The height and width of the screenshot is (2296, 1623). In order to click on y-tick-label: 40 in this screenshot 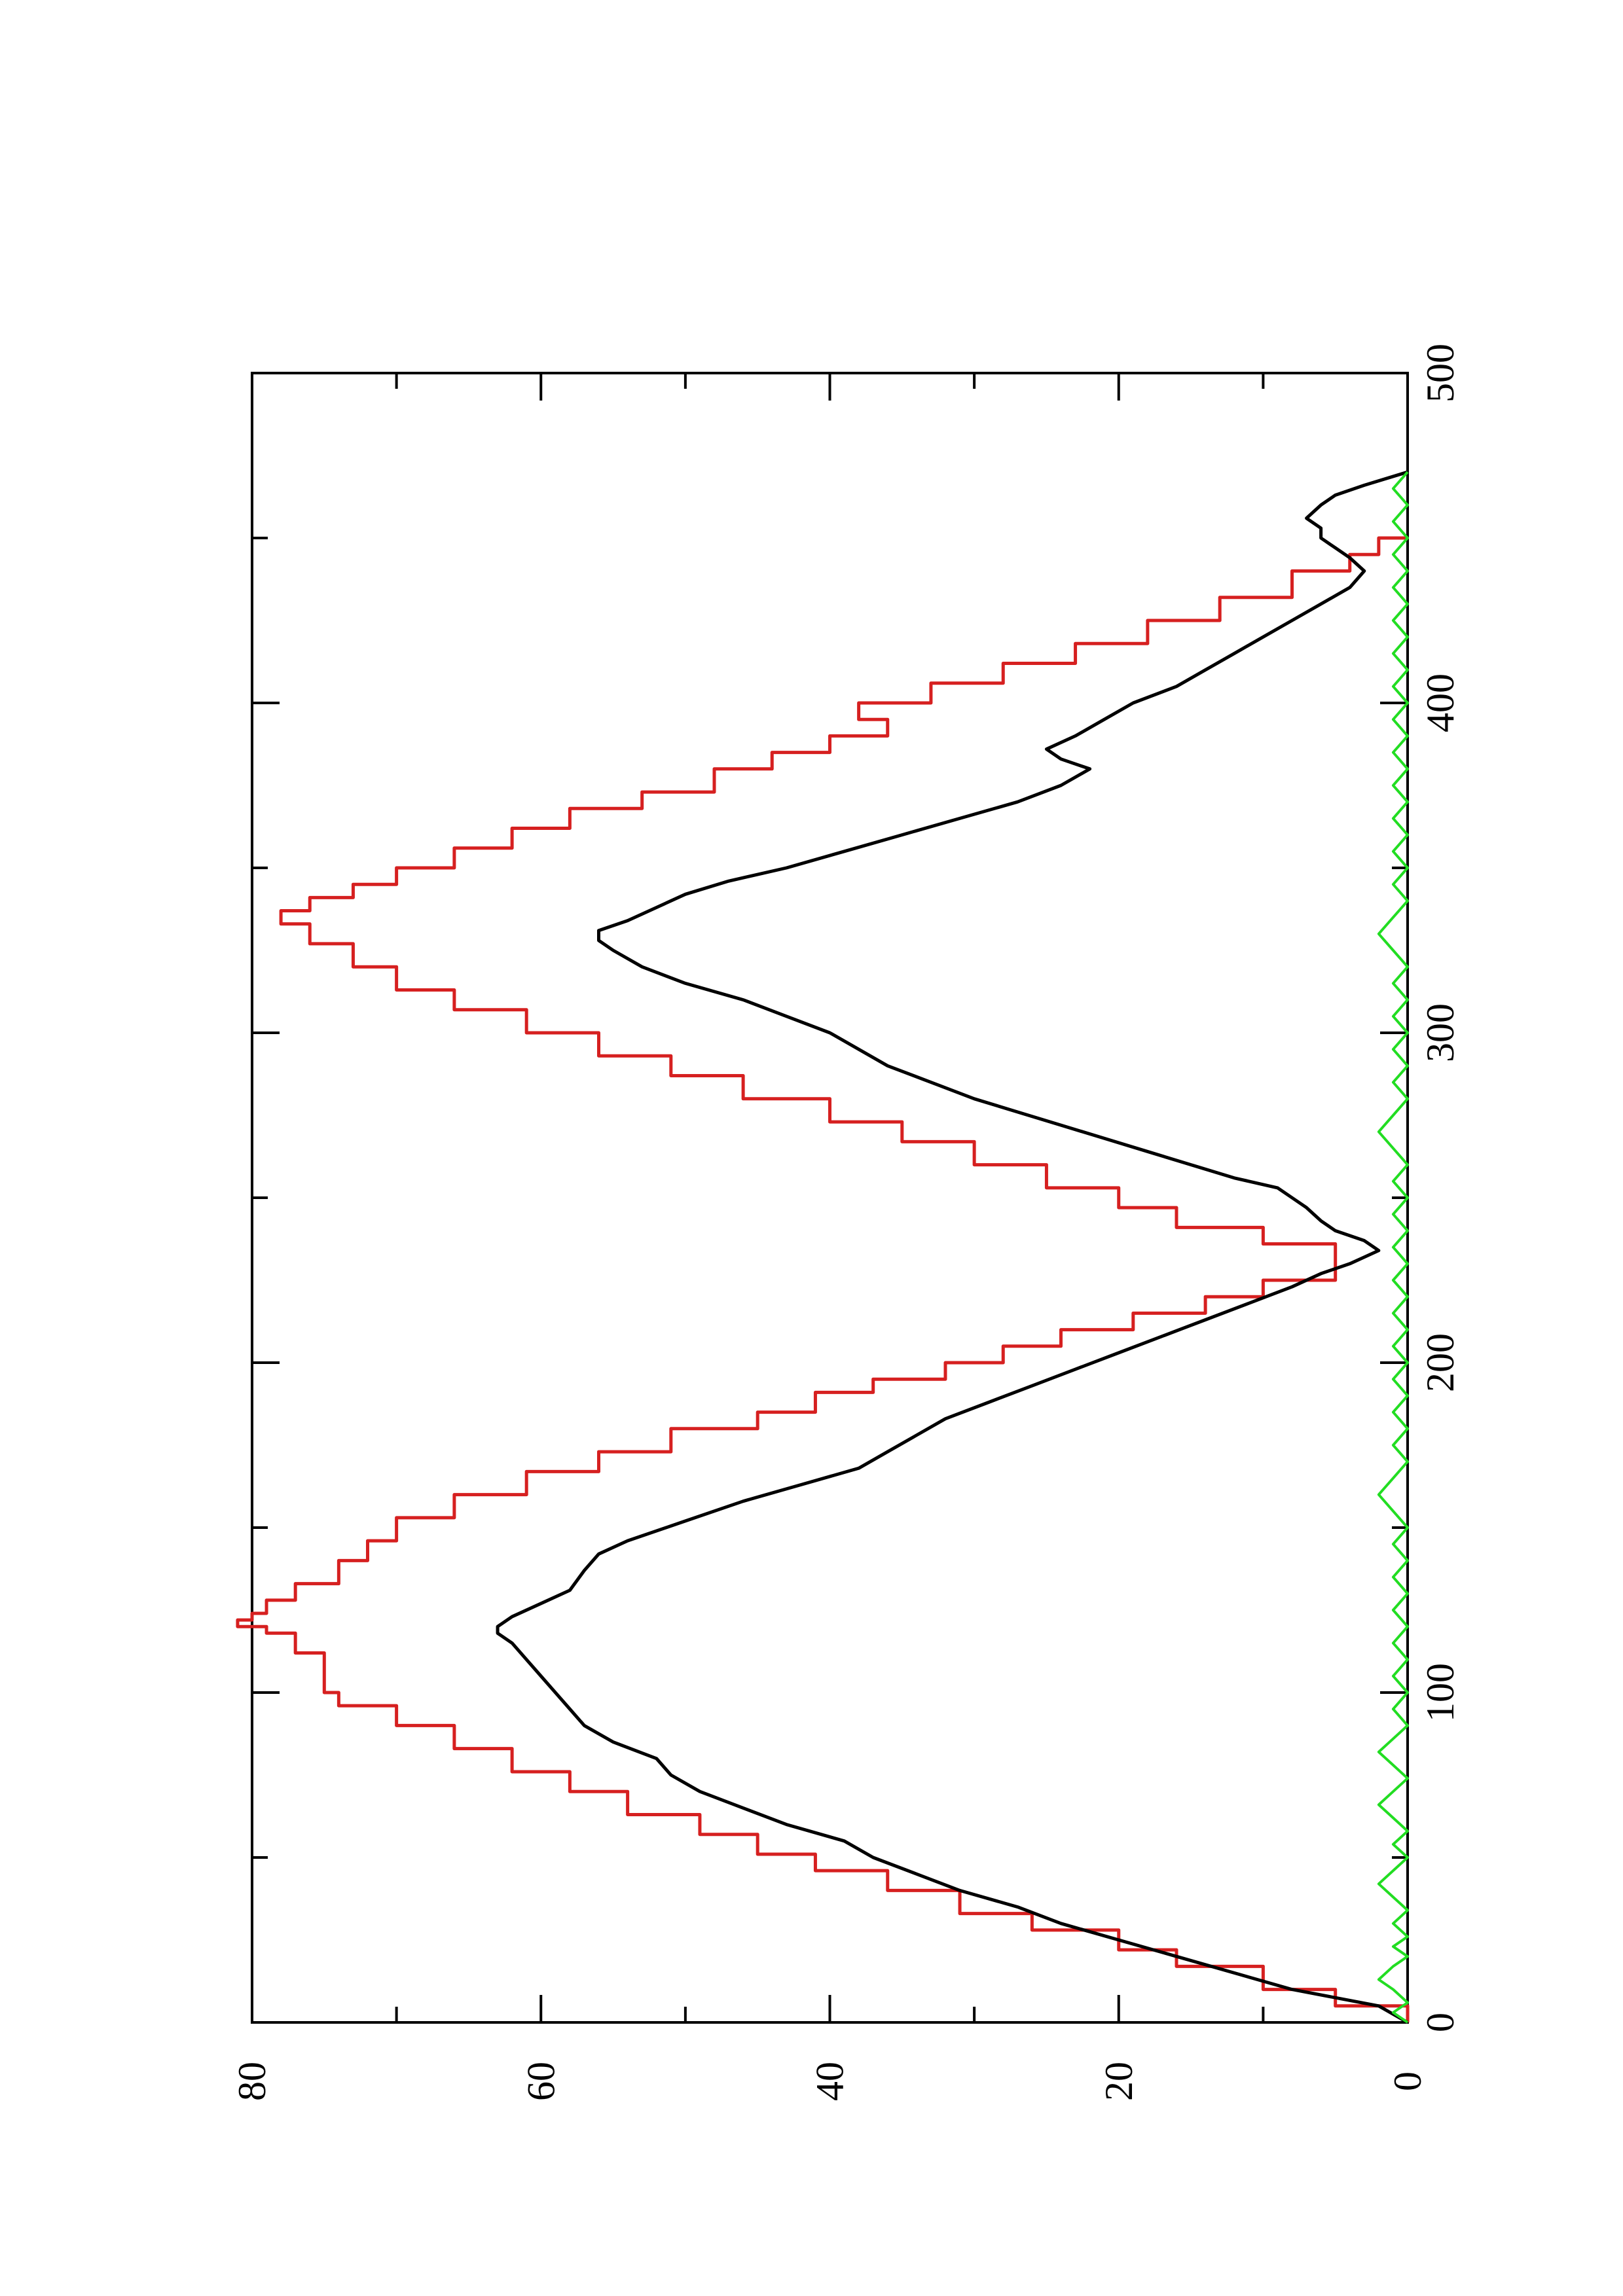, I will do `click(830, 2081)`.